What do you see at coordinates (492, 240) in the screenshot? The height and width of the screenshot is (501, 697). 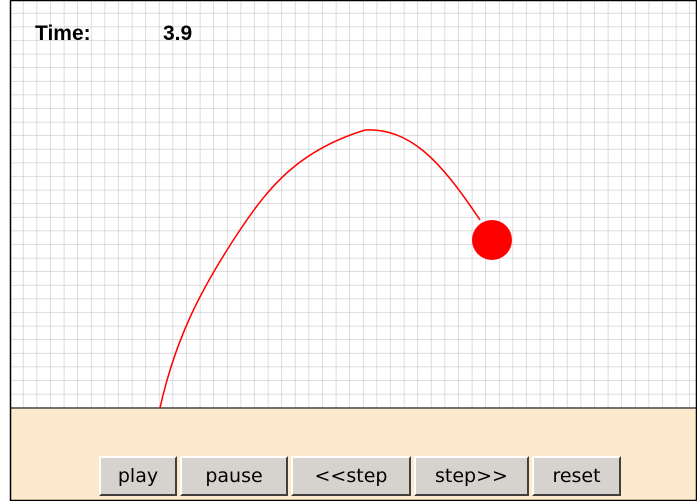 I see `ball` at bounding box center [492, 240].